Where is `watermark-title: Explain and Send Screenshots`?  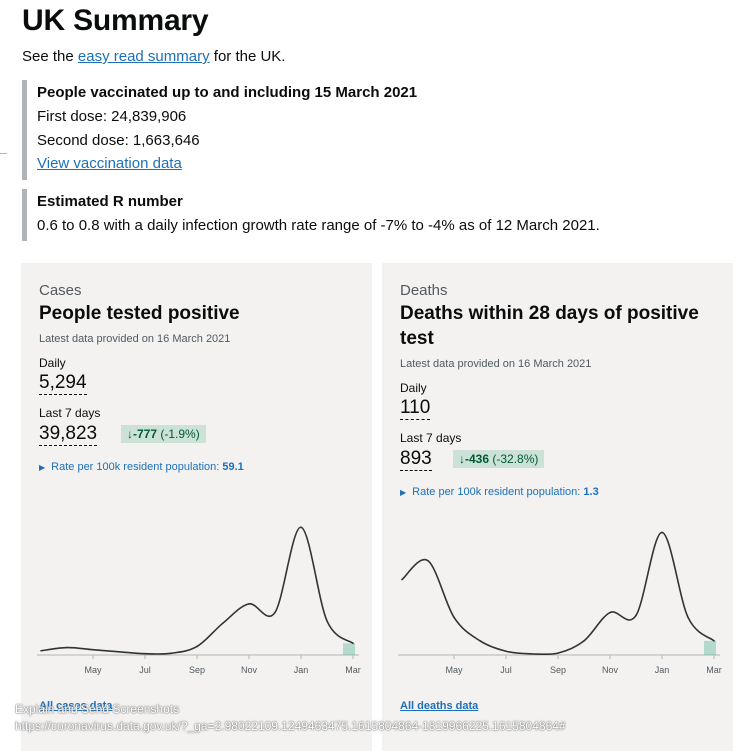 watermark-title: Explain and Send Screenshots is located at coordinates (97, 709).